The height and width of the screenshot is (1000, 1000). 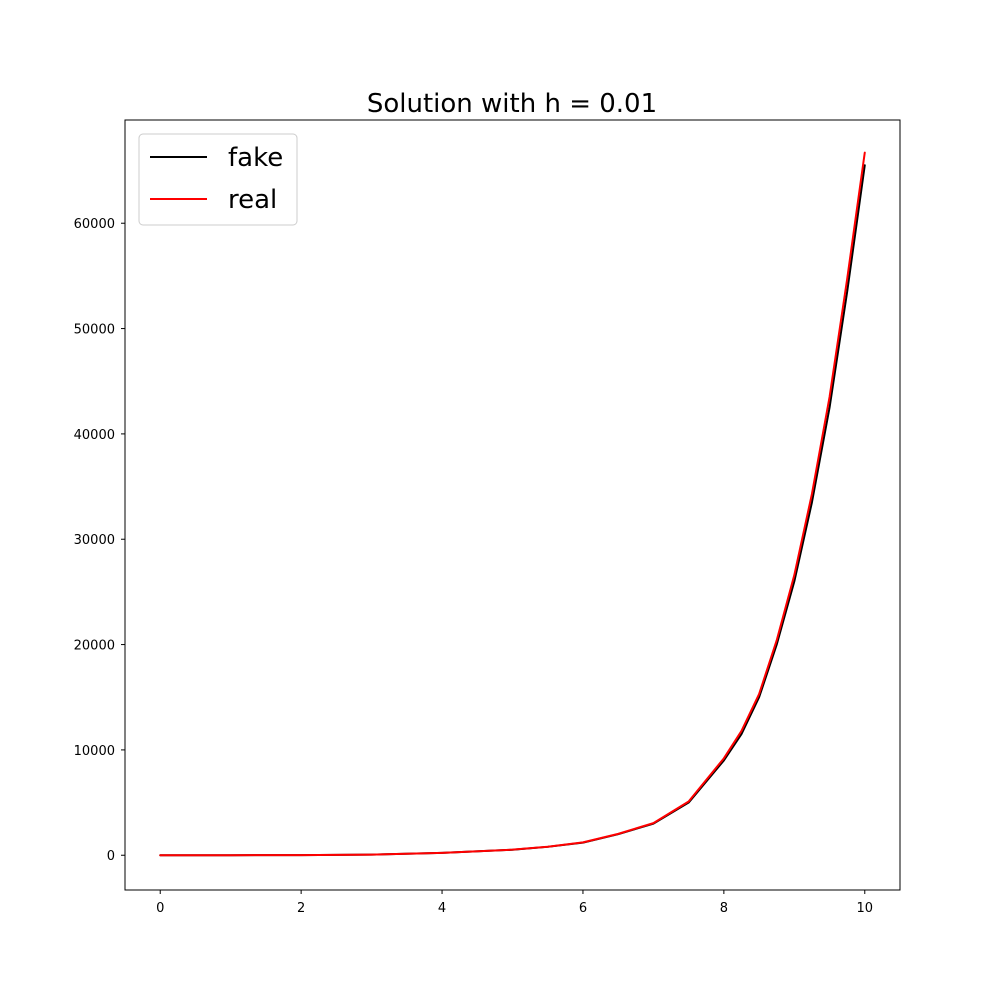 What do you see at coordinates (583, 908) in the screenshot?
I see `x-tick-label: 6` at bounding box center [583, 908].